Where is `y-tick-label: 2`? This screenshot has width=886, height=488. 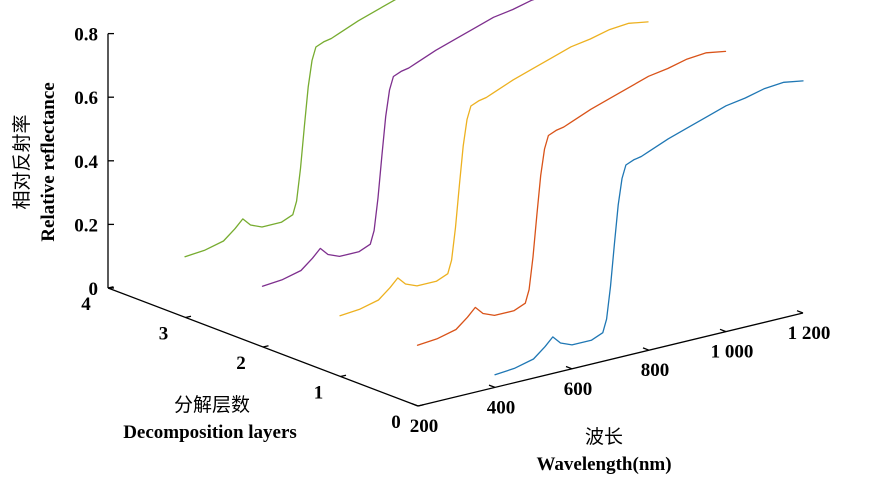 y-tick-label: 2 is located at coordinates (241, 363).